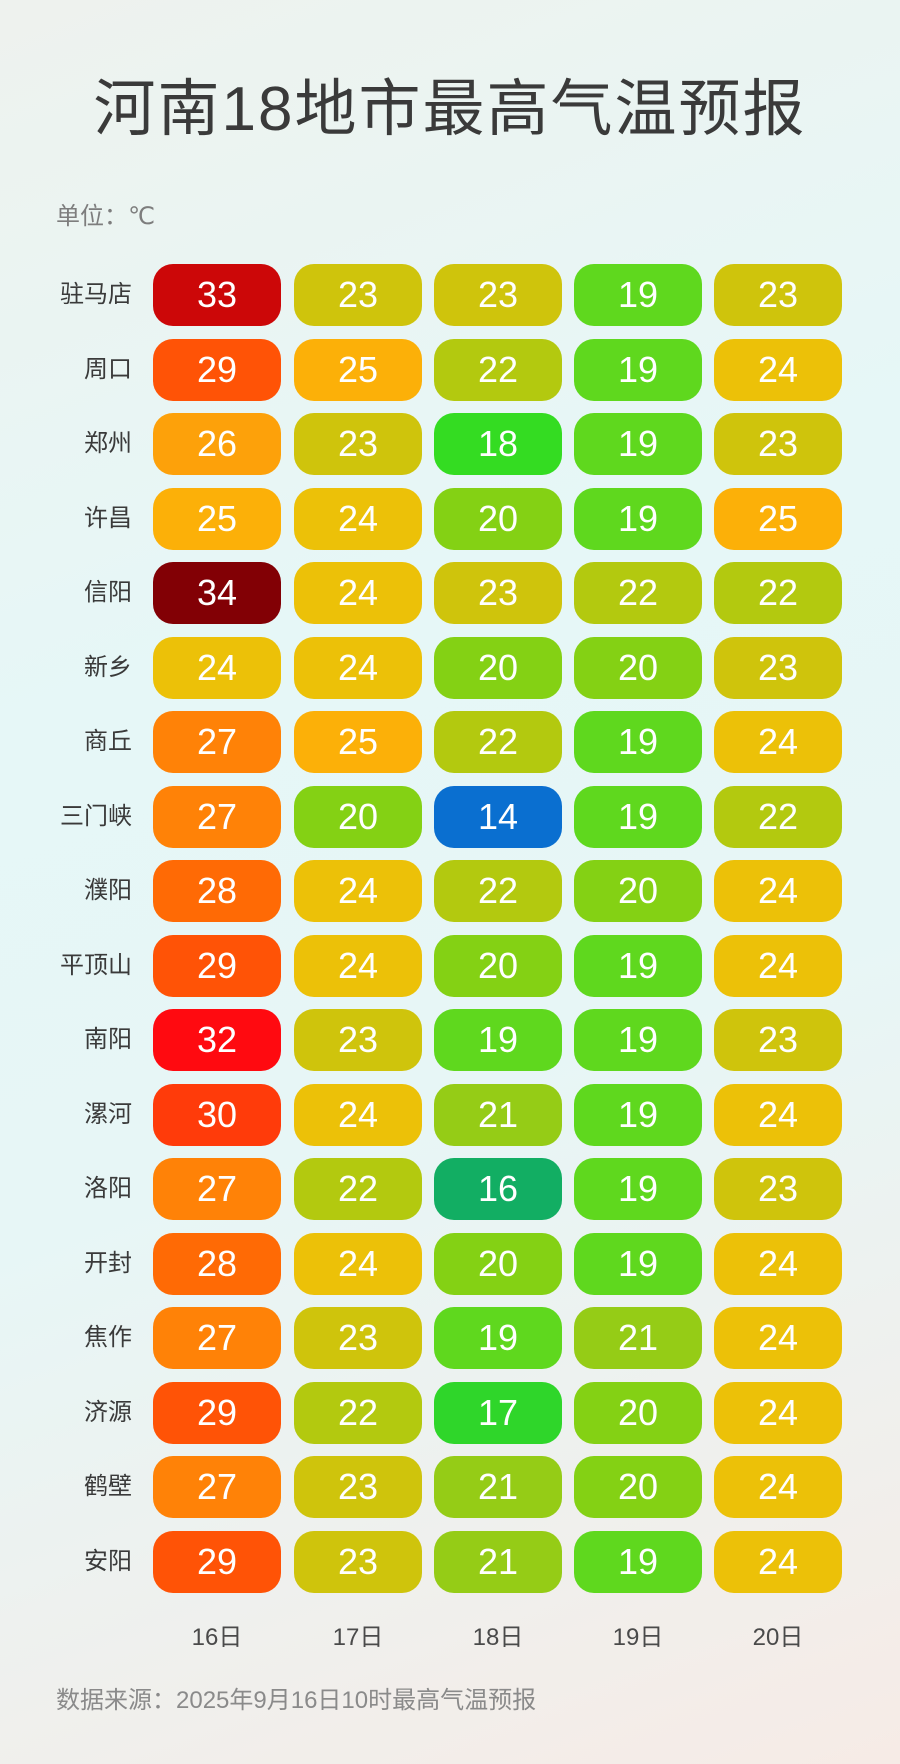 This screenshot has height=1764, width=900. What do you see at coordinates (108, 741) in the screenshot?
I see `city-label: 商丘` at bounding box center [108, 741].